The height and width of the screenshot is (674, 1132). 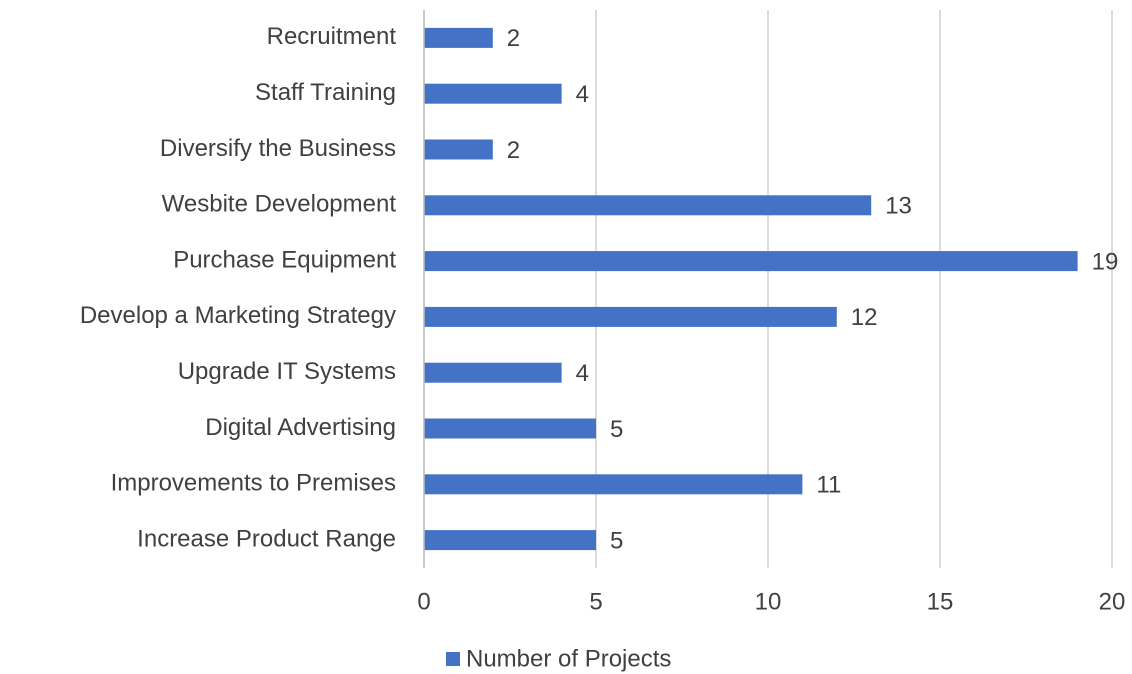 What do you see at coordinates (325, 92) in the screenshot?
I see `y-tick-label: Staff Training` at bounding box center [325, 92].